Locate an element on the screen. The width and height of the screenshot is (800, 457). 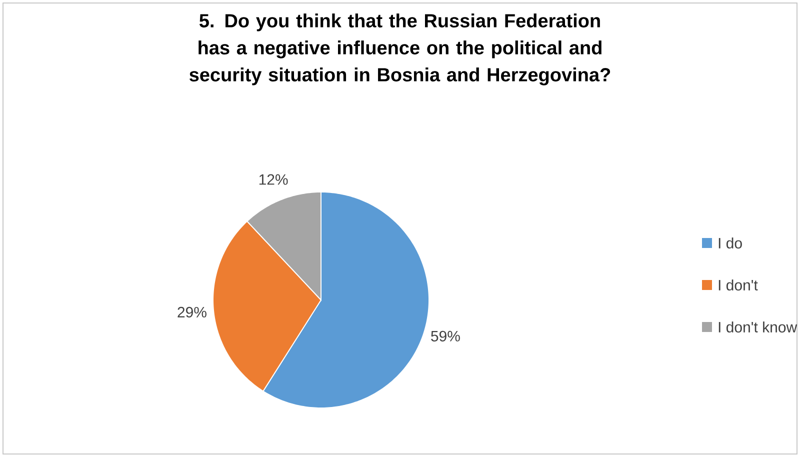
data-label: 59% is located at coordinates (445, 336).